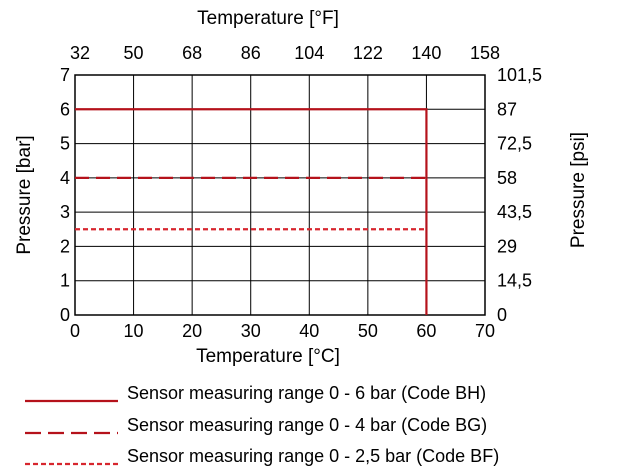 This screenshot has height=470, width=630. Describe the element at coordinates (368, 331) in the screenshot. I see `x-bottom-tick-label: 50` at that location.